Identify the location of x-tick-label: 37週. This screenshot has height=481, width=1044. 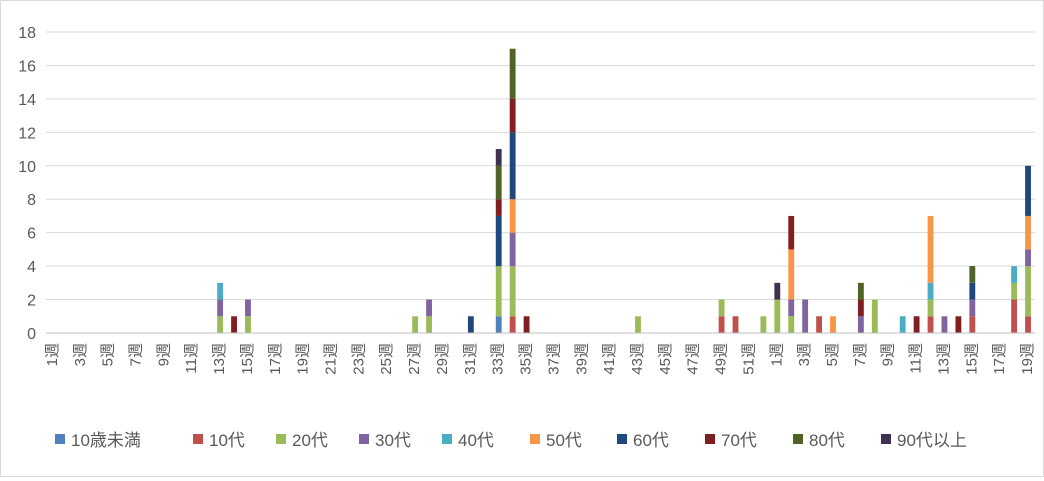
(553, 359).